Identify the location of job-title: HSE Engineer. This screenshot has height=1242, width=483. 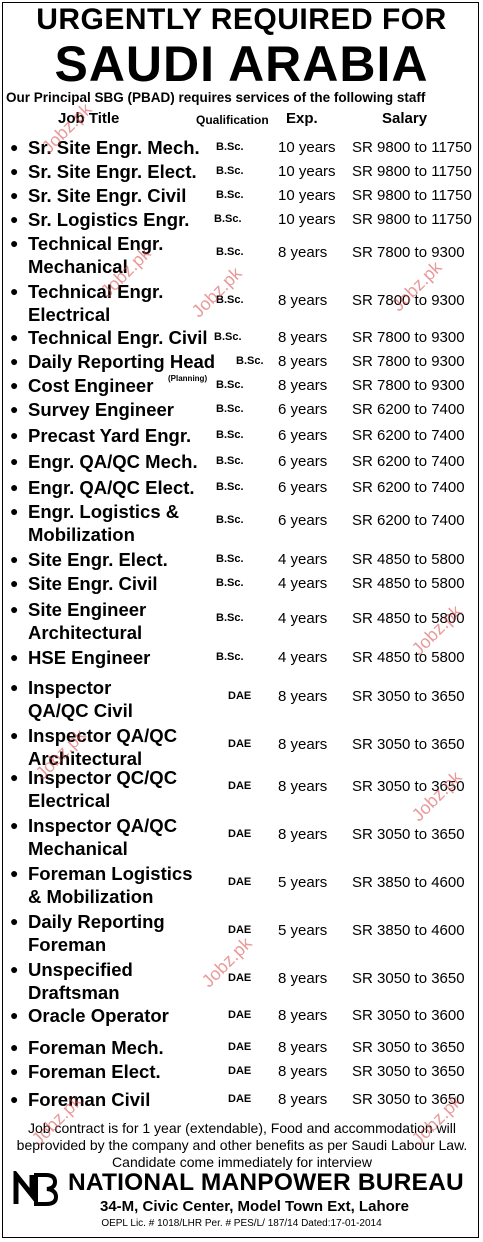
(89, 657).